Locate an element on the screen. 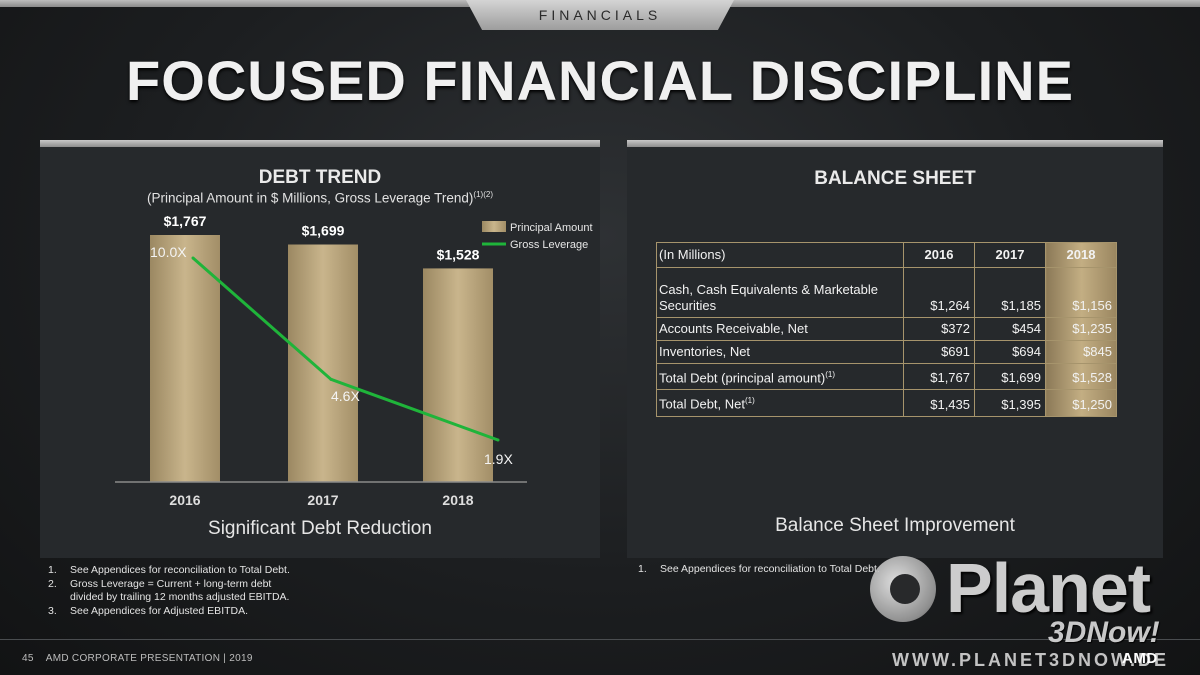 This screenshot has width=1200, height=675. leverage-value-label: 10.0X is located at coordinates (168, 252).